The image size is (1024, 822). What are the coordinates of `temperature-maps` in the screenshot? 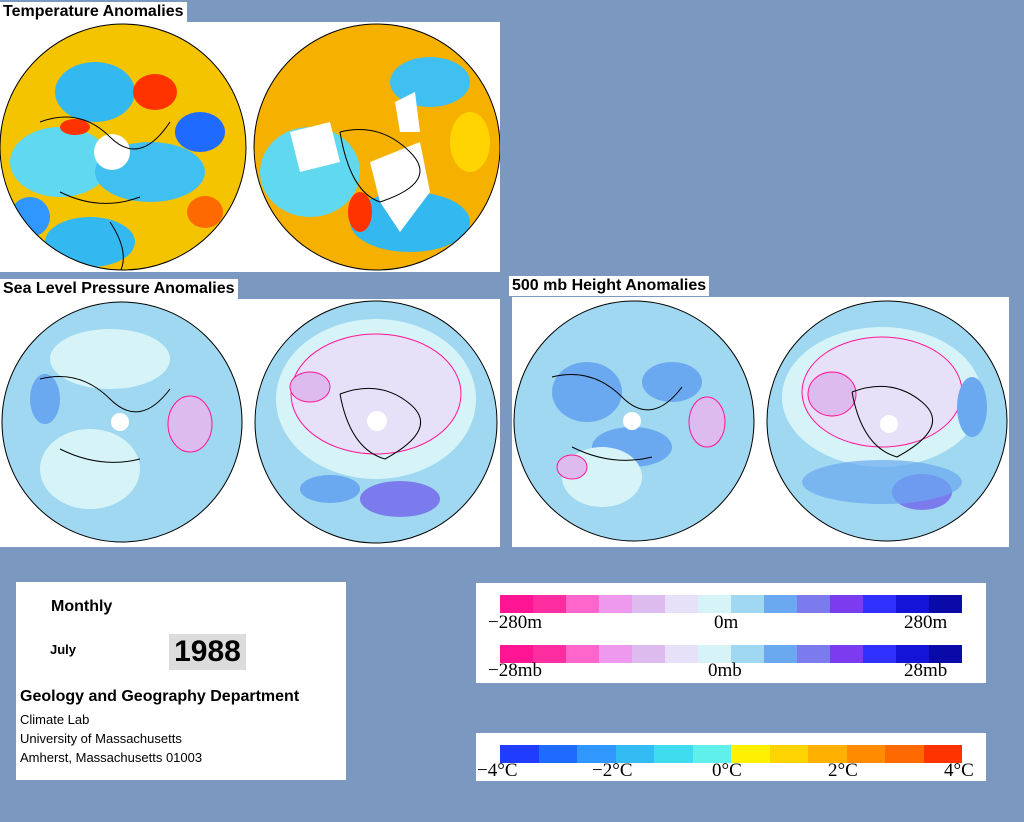 It's located at (250, 147).